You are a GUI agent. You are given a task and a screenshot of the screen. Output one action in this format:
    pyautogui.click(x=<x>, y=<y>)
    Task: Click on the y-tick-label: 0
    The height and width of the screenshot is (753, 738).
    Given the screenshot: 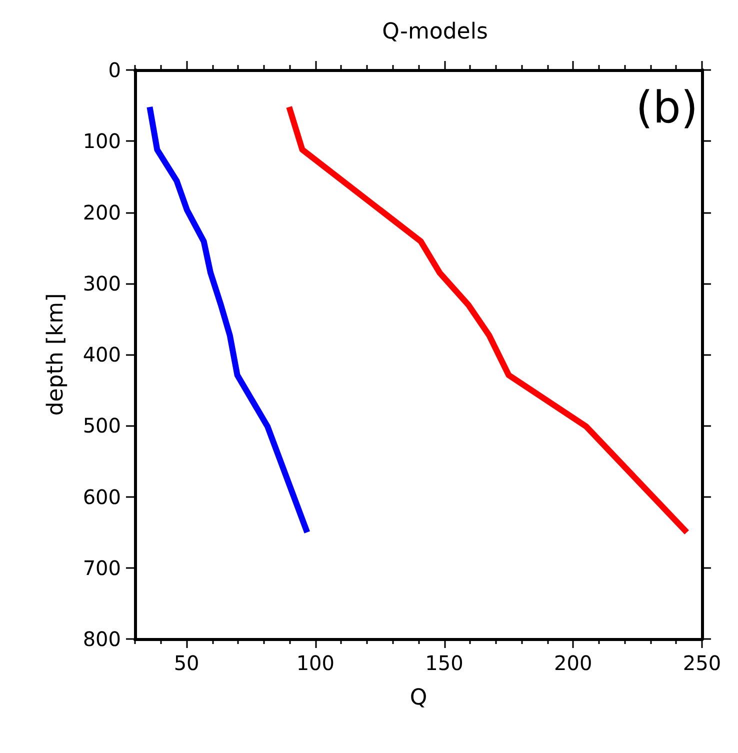 What is the action you would take?
    pyautogui.click(x=114, y=70)
    